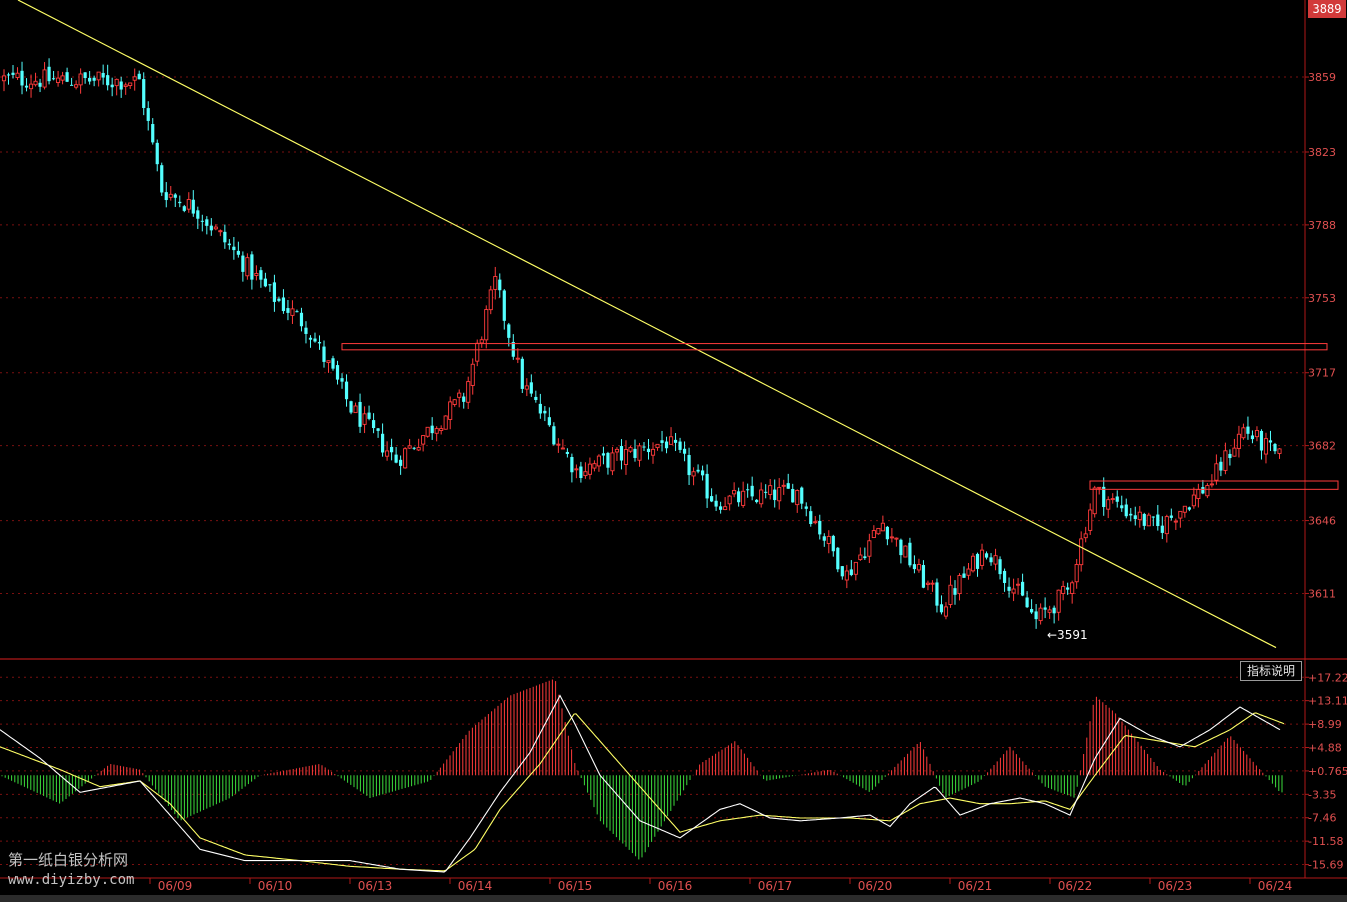 This screenshot has width=1347, height=902. Describe the element at coordinates (1271, 671) in the screenshot. I see `indicator-help-button: 指标说明` at that location.